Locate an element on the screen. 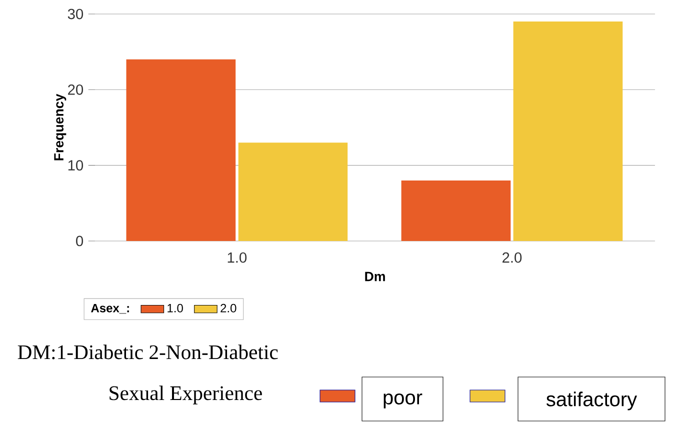 Image resolution: width=677 pixels, height=434 pixels. x-axis-title: Dm is located at coordinates (375, 277).